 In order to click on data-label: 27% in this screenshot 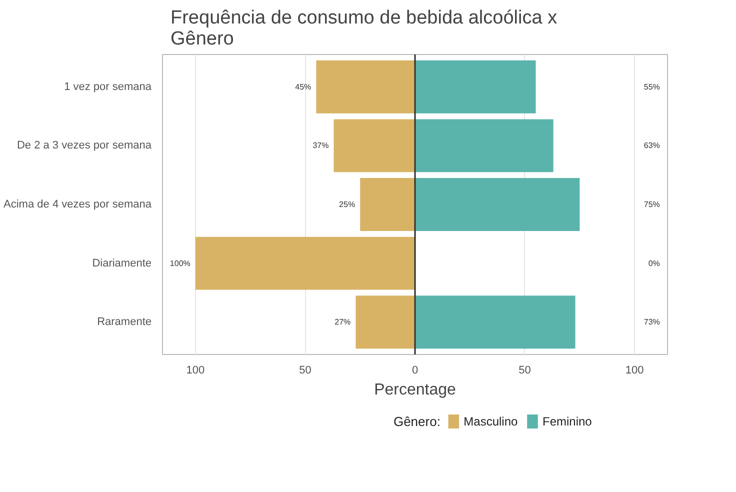, I will do `click(342, 322)`.